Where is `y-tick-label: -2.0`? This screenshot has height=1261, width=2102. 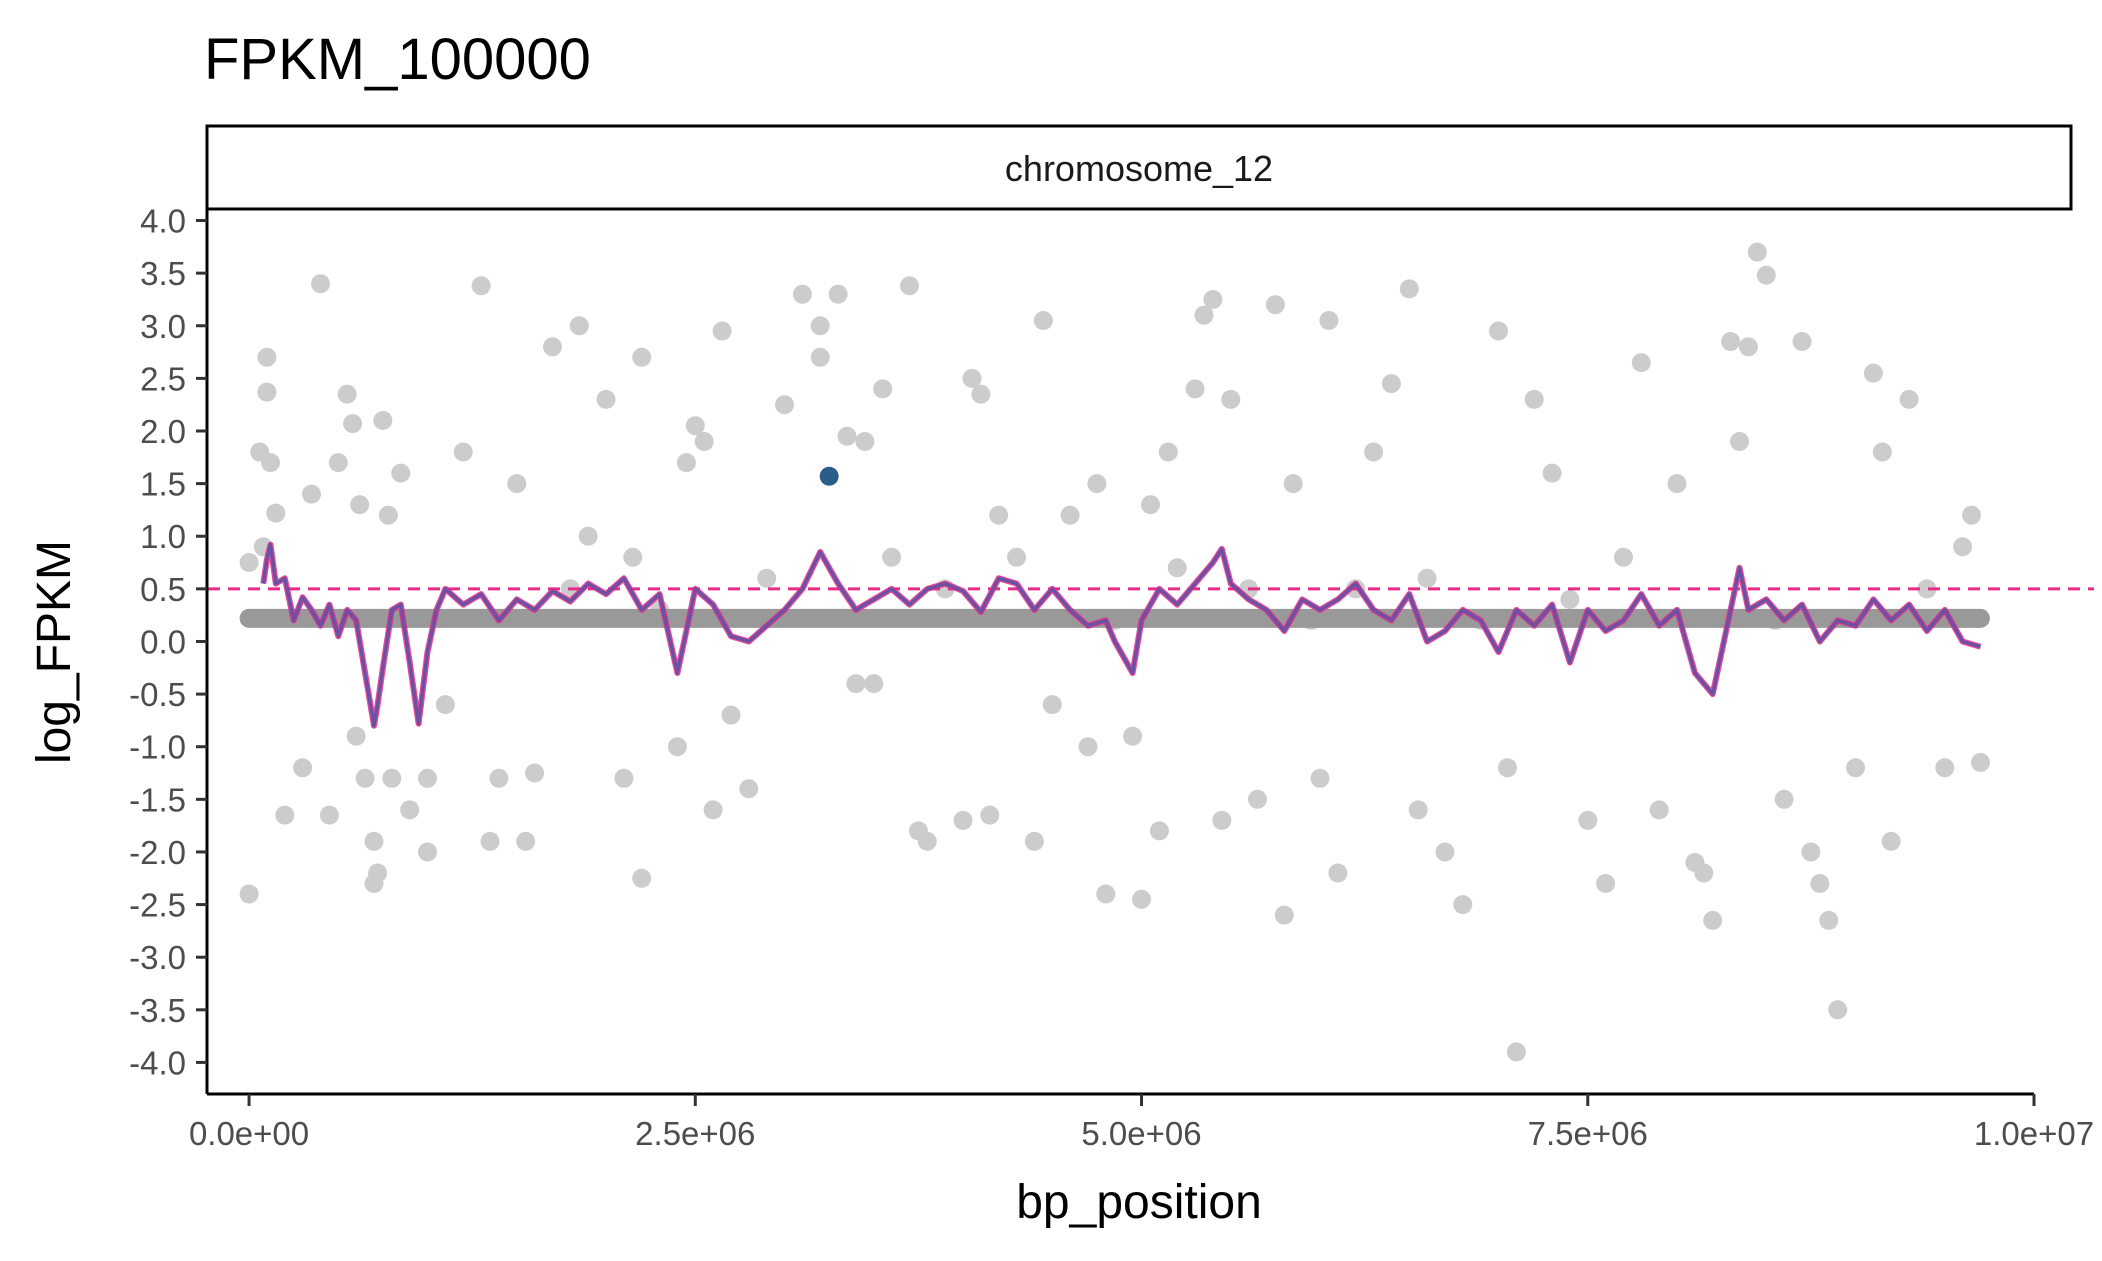
y-tick-label: -2.0 is located at coordinates (157, 852).